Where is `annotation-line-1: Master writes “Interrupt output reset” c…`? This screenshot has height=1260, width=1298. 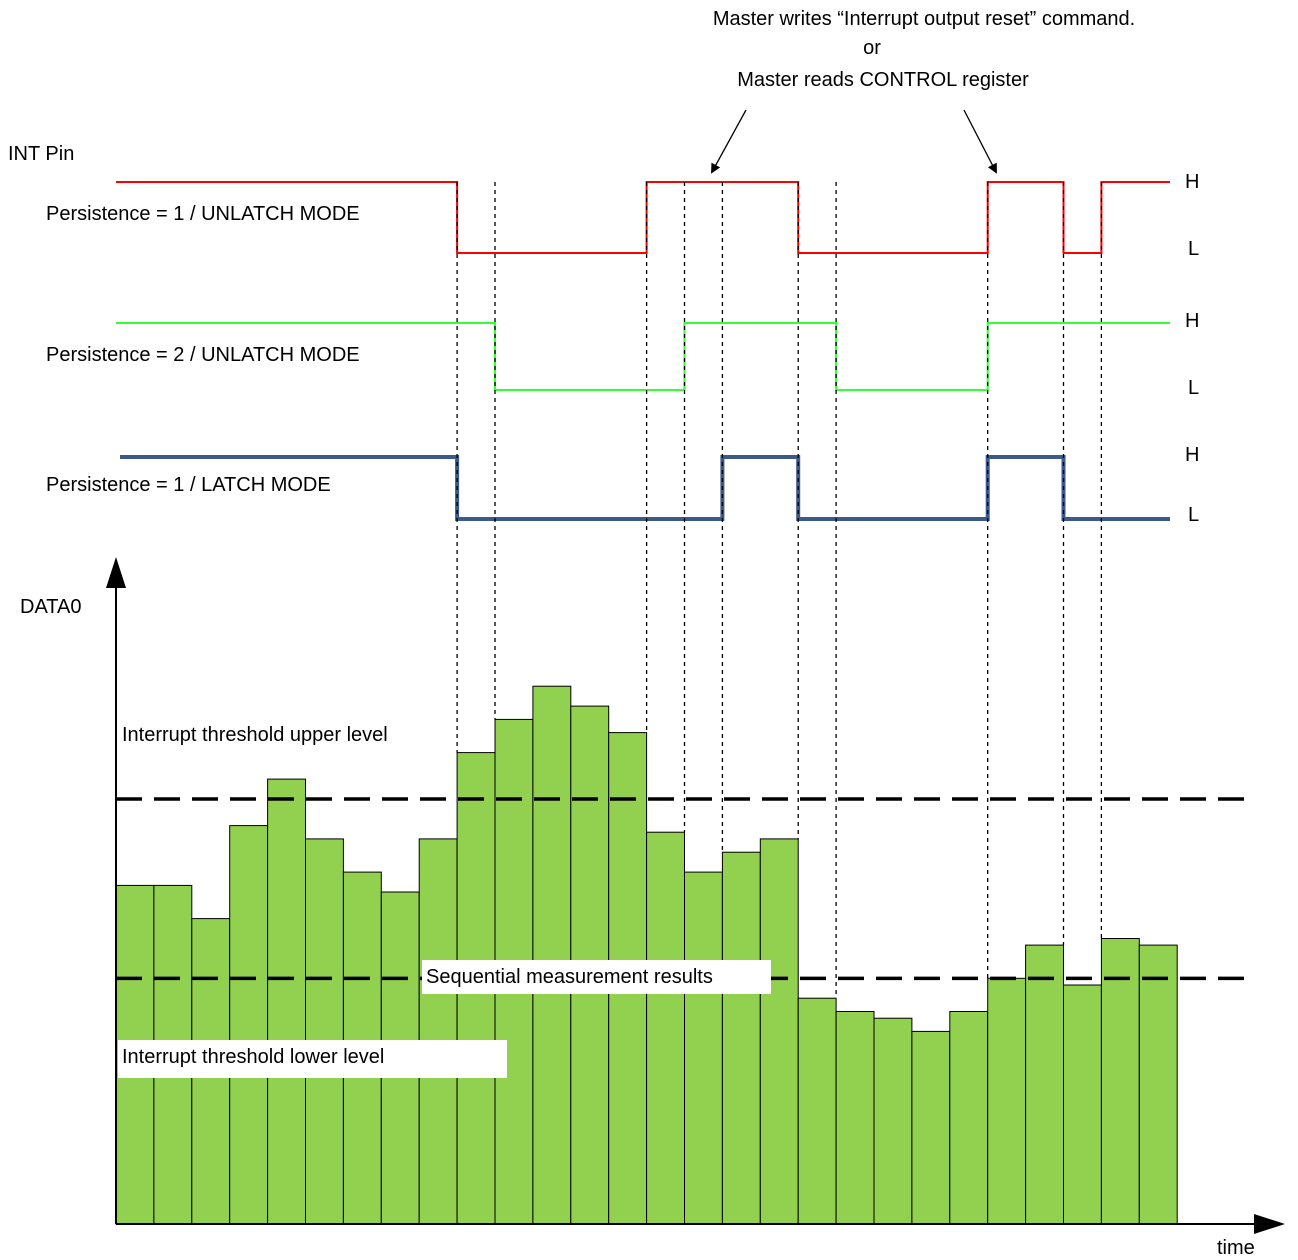 annotation-line-1: Master writes “Interrupt output reset” c… is located at coordinates (924, 19).